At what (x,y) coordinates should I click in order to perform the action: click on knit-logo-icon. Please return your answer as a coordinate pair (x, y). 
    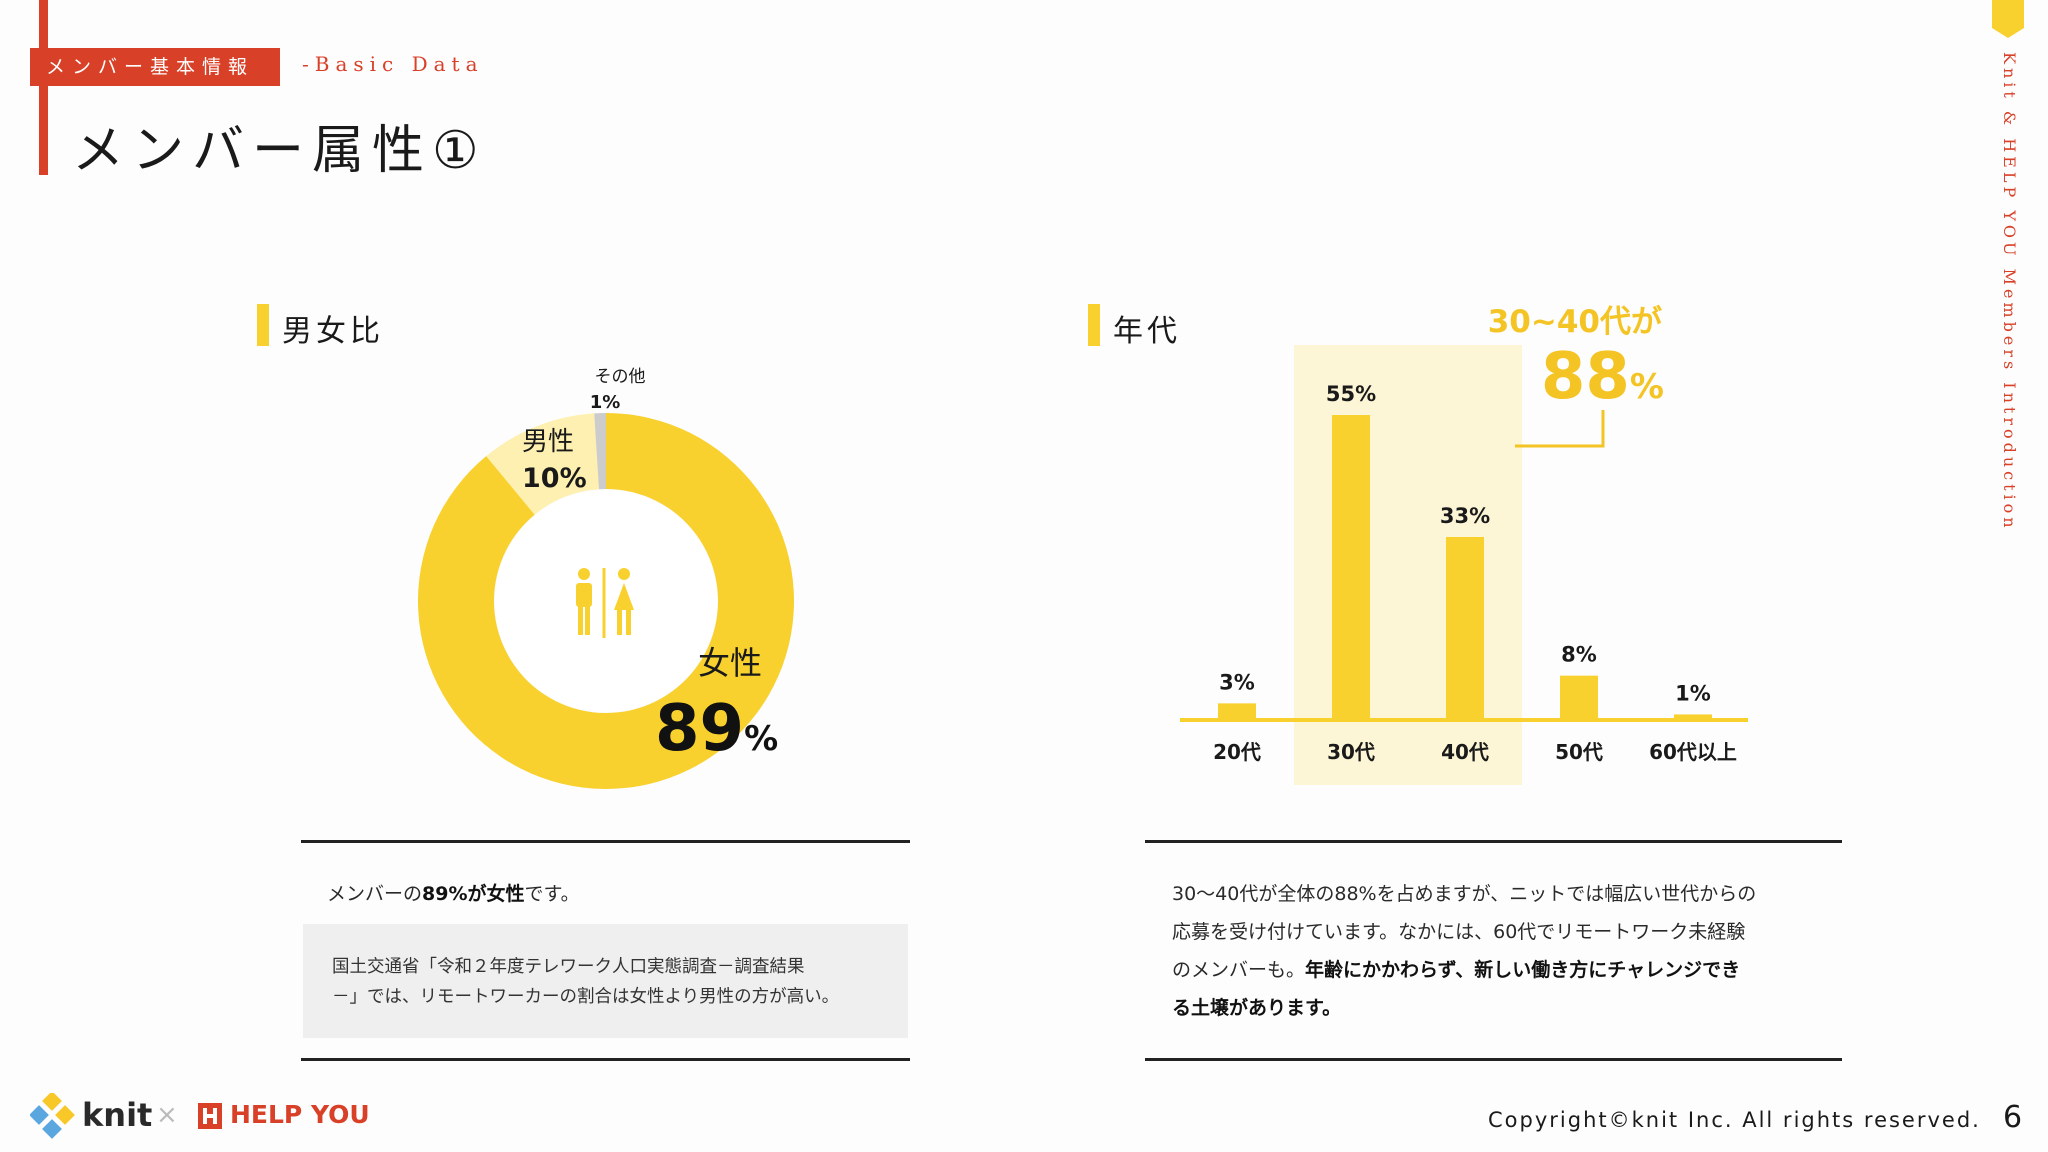
    Looking at the image, I should click on (52, 1116).